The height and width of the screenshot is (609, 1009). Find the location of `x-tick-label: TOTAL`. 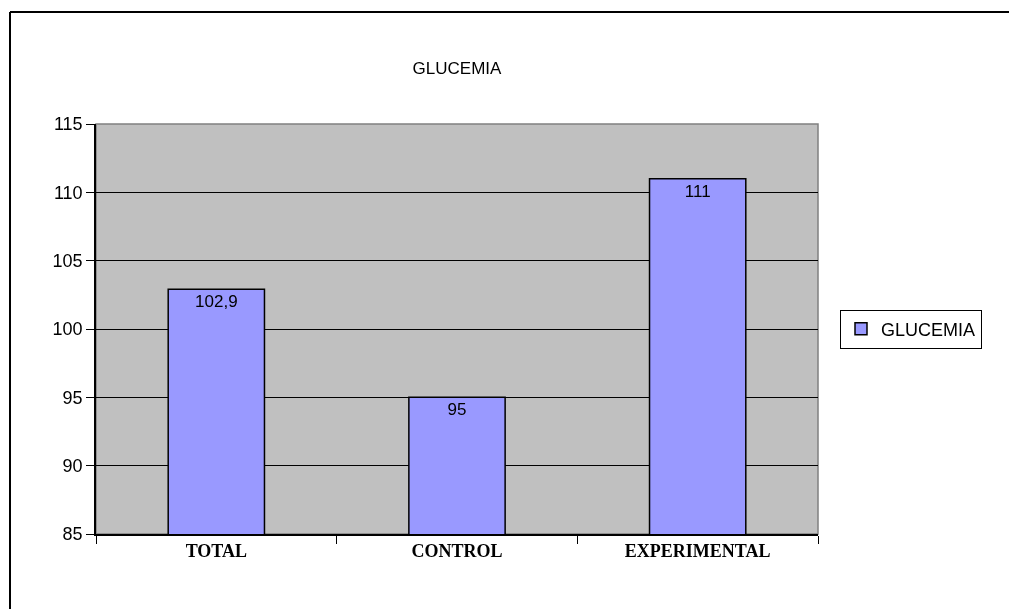

x-tick-label: TOTAL is located at coordinates (216, 551).